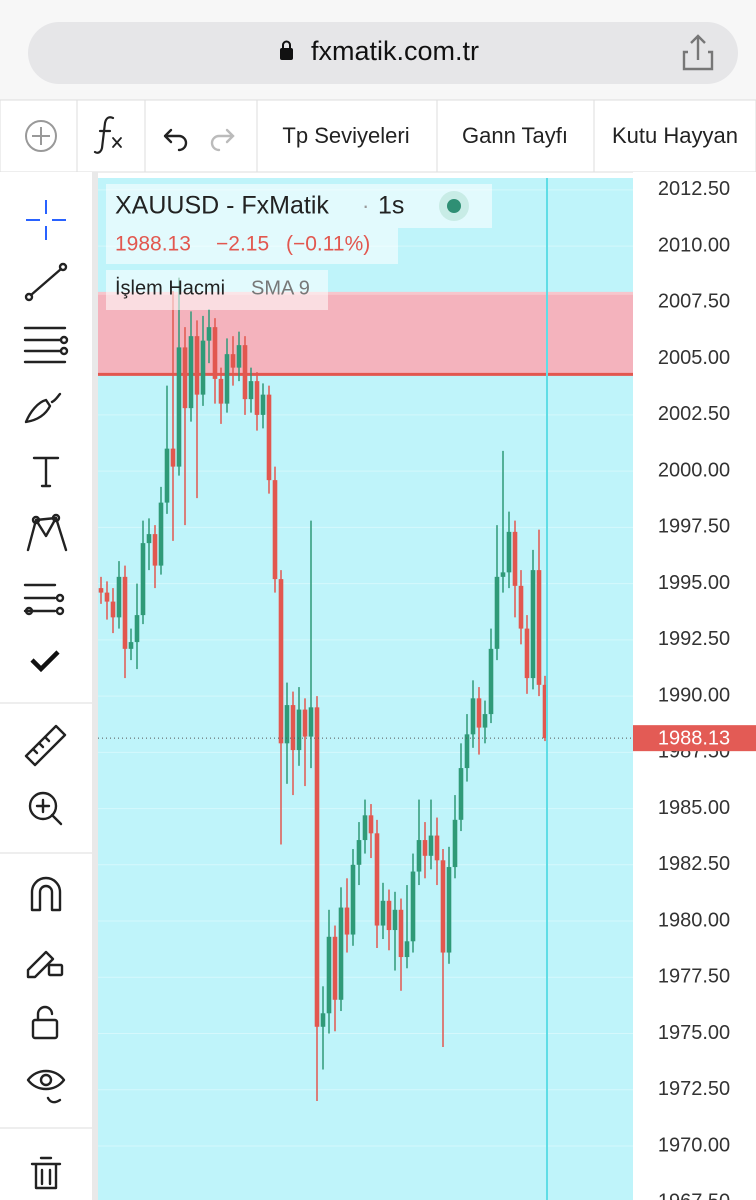 The image size is (756, 1200). Describe the element at coordinates (46, 472) in the screenshot. I see `text-tool` at that location.